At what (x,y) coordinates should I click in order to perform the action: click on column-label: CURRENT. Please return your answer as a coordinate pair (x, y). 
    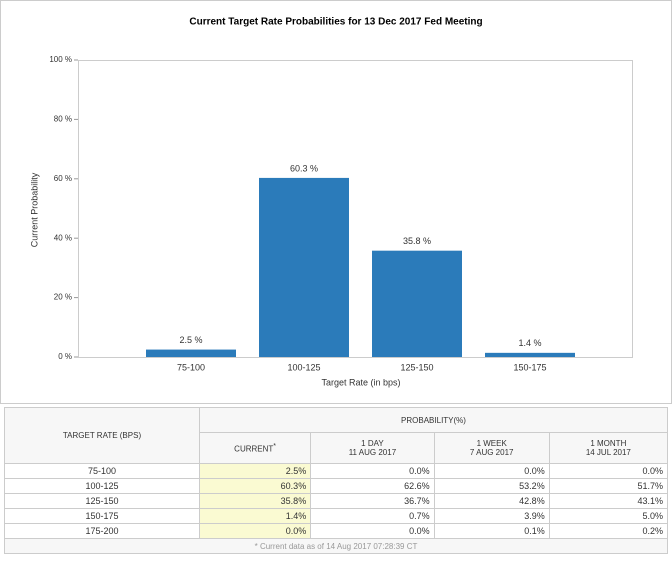
    Looking at the image, I should click on (254, 449).